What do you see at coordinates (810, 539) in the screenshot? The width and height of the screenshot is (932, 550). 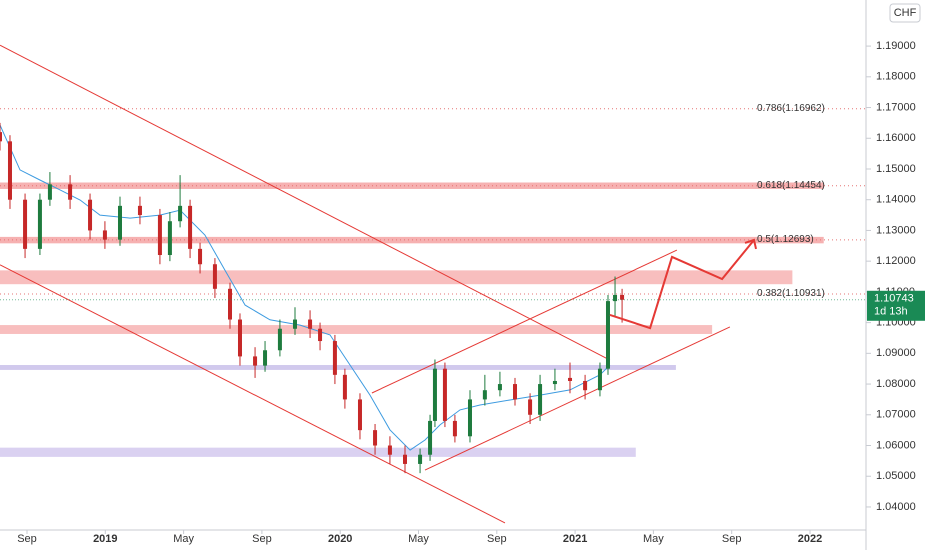 I see `x-tick-label: 2022` at bounding box center [810, 539].